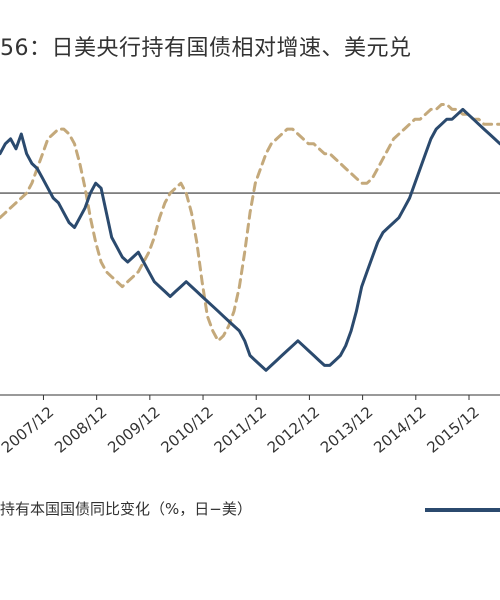  Describe the element at coordinates (133, 430) in the screenshot. I see `x-tick-label: 2009/12` at that location.